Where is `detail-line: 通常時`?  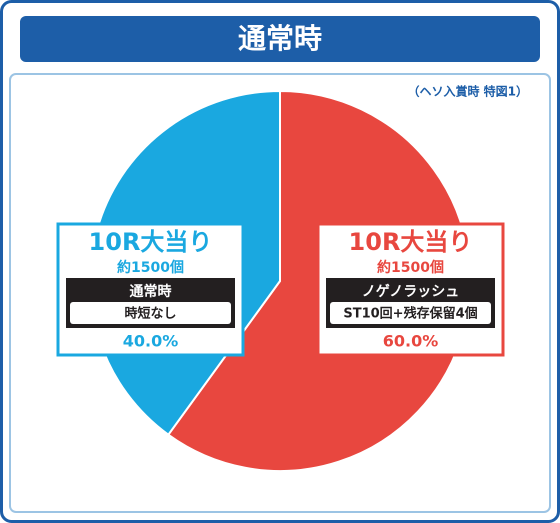
detail-line: 通常時 is located at coordinates (151, 291).